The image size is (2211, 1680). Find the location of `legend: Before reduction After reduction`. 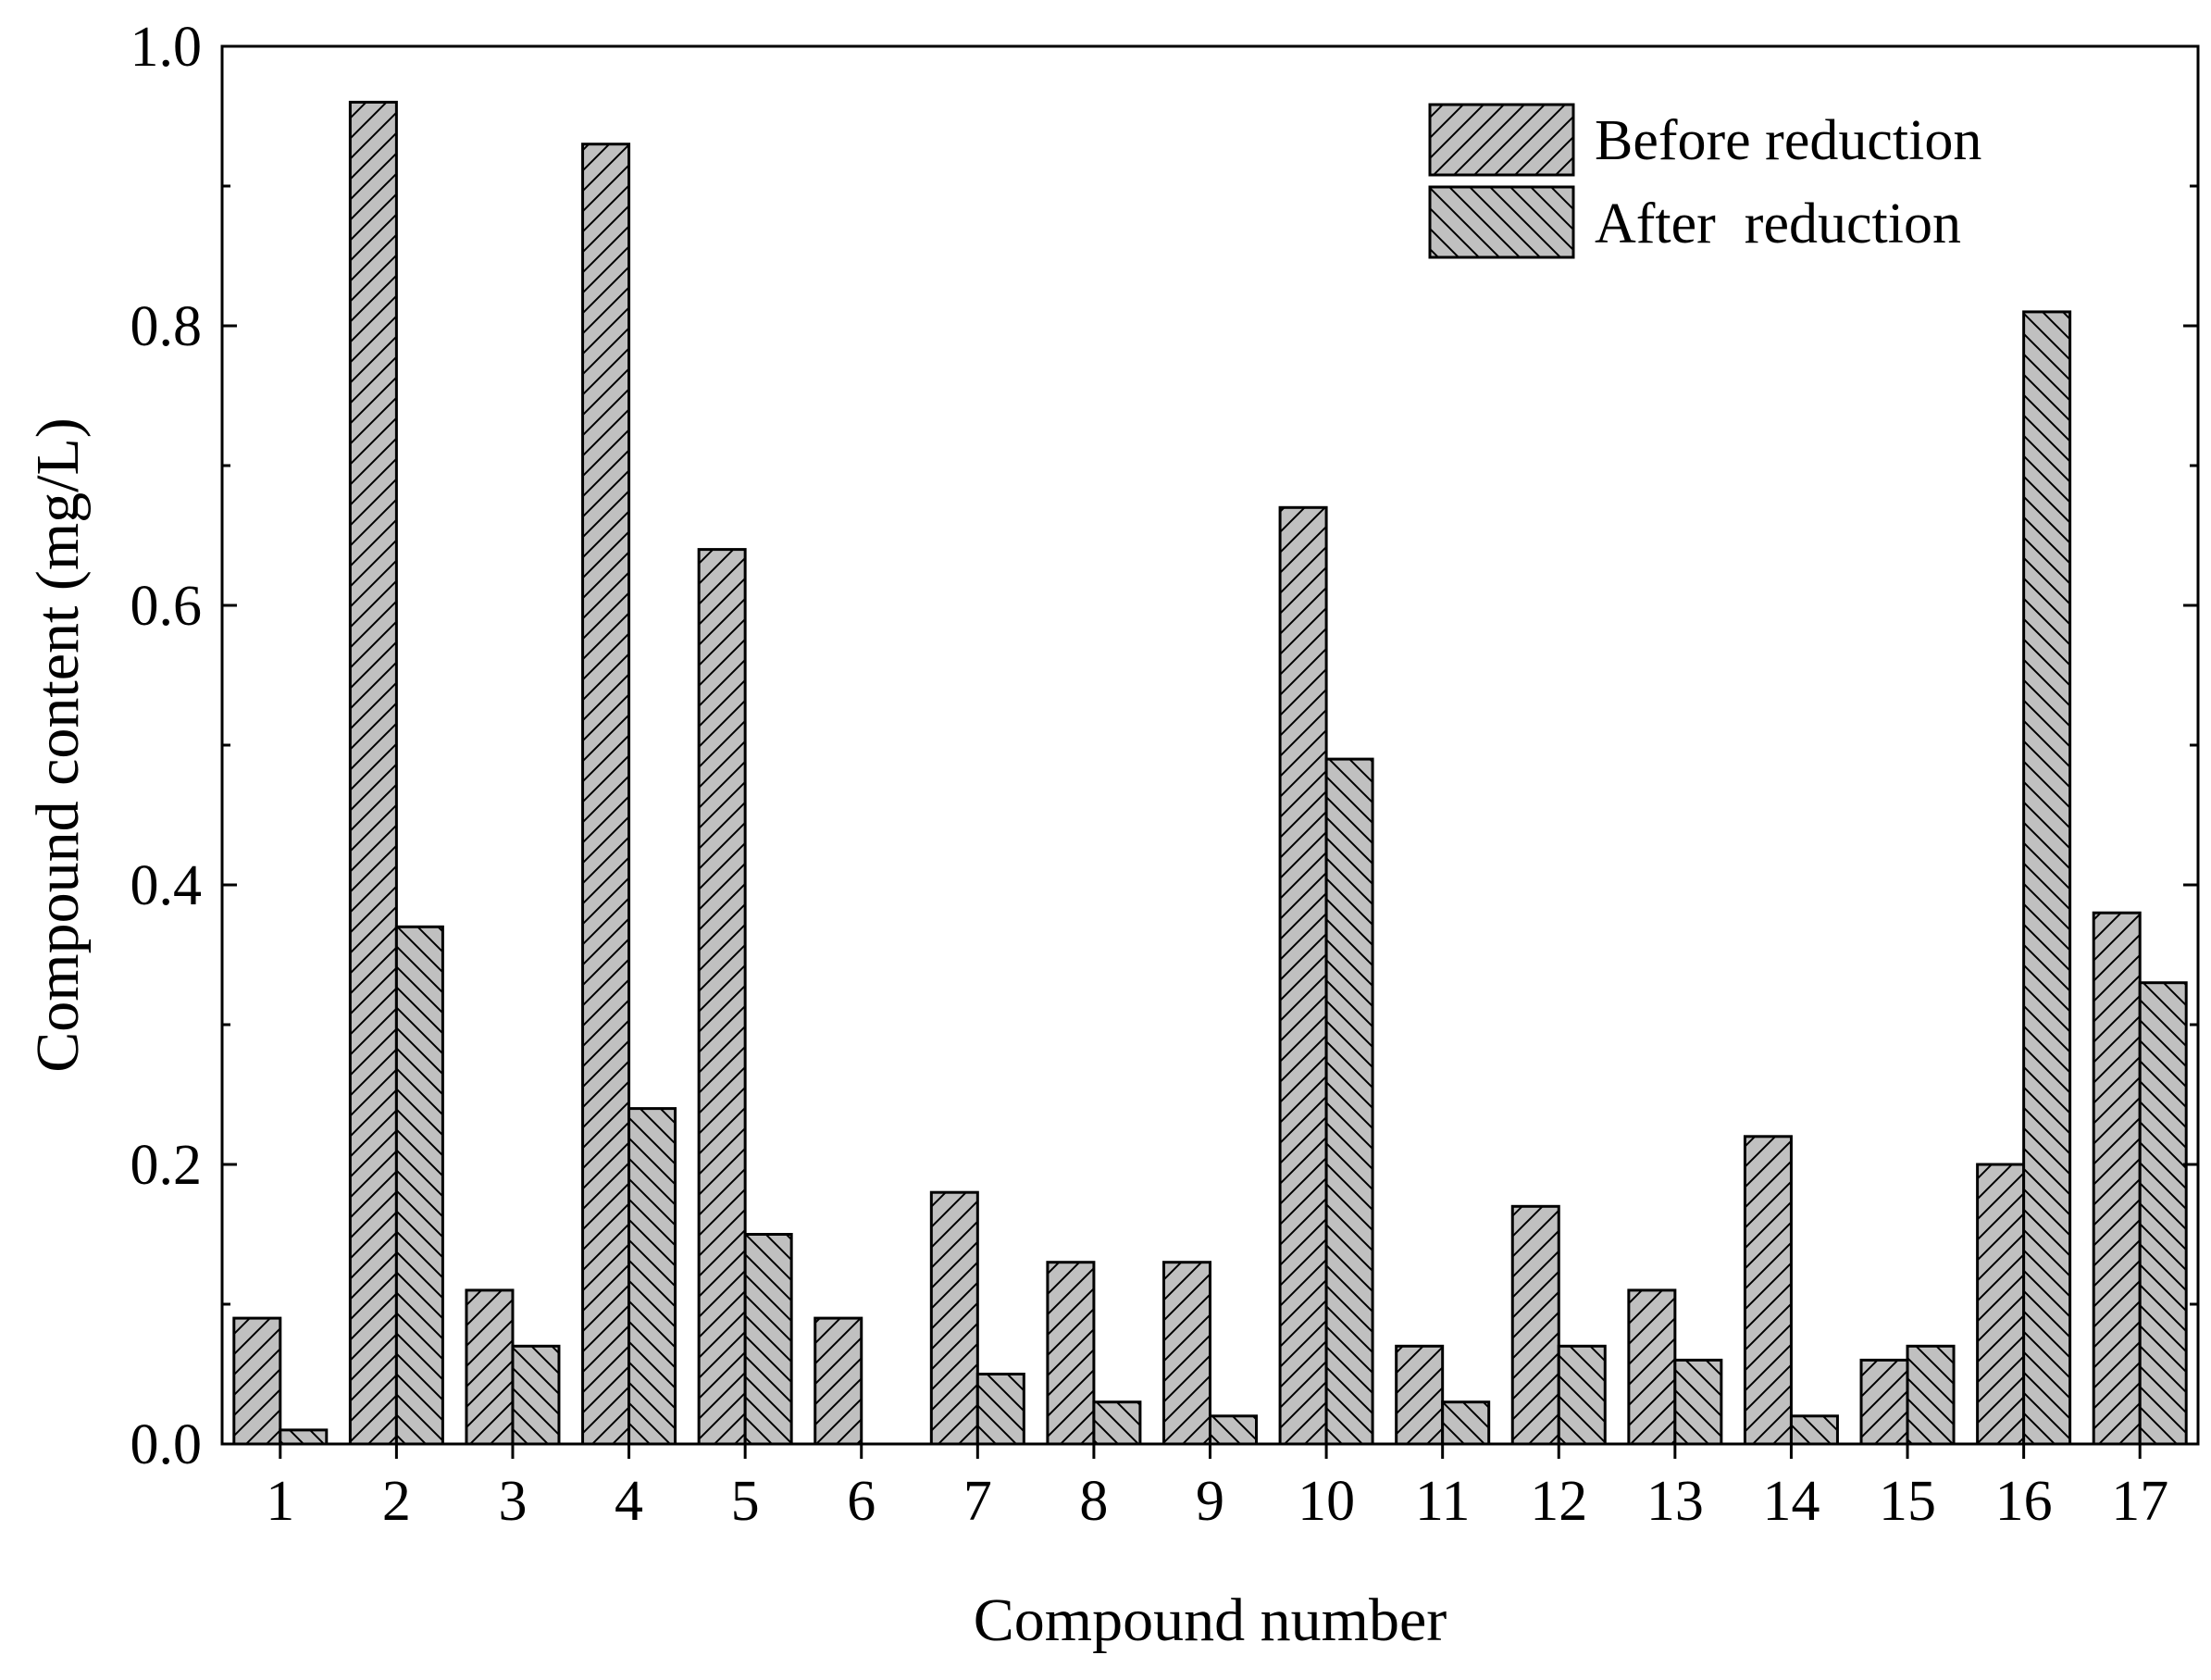

legend: Before reduction After reduction is located at coordinates (1705, 181).